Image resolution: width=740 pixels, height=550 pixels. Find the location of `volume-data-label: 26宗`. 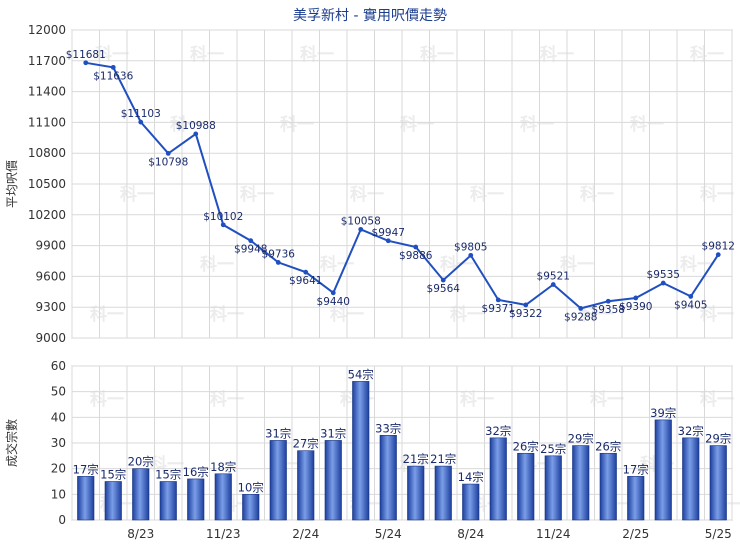

volume-data-label: 26宗 is located at coordinates (608, 446).